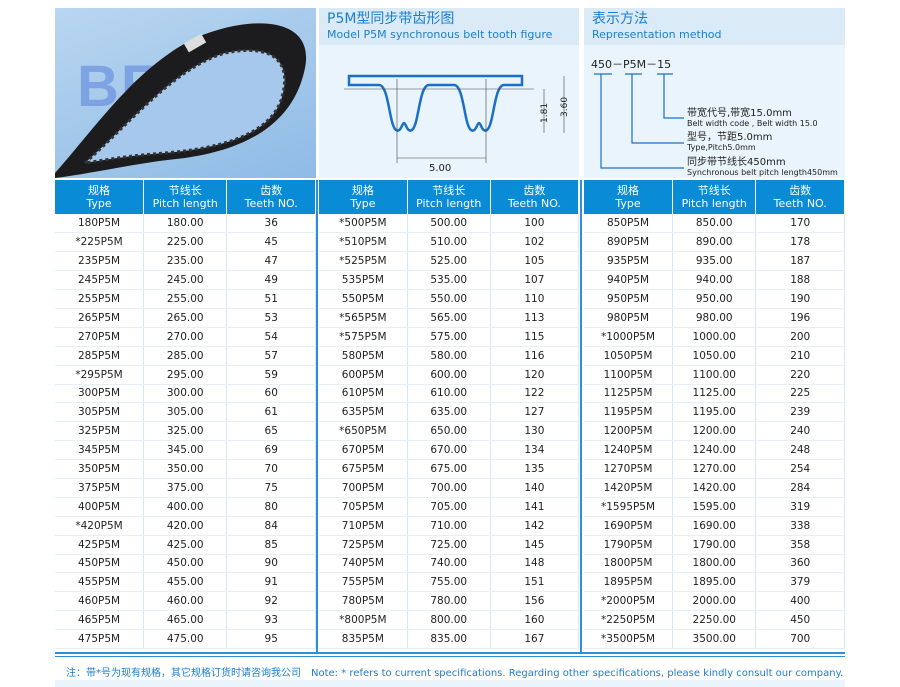 The image size is (900, 687). What do you see at coordinates (100, 318) in the screenshot?
I see `cell-type: 265P5M` at bounding box center [100, 318].